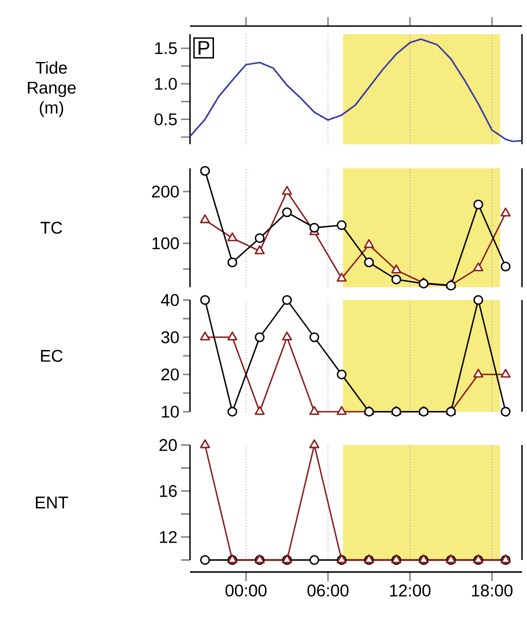  What do you see at coordinates (168, 491) in the screenshot?
I see `y-tick-label: 16` at bounding box center [168, 491].